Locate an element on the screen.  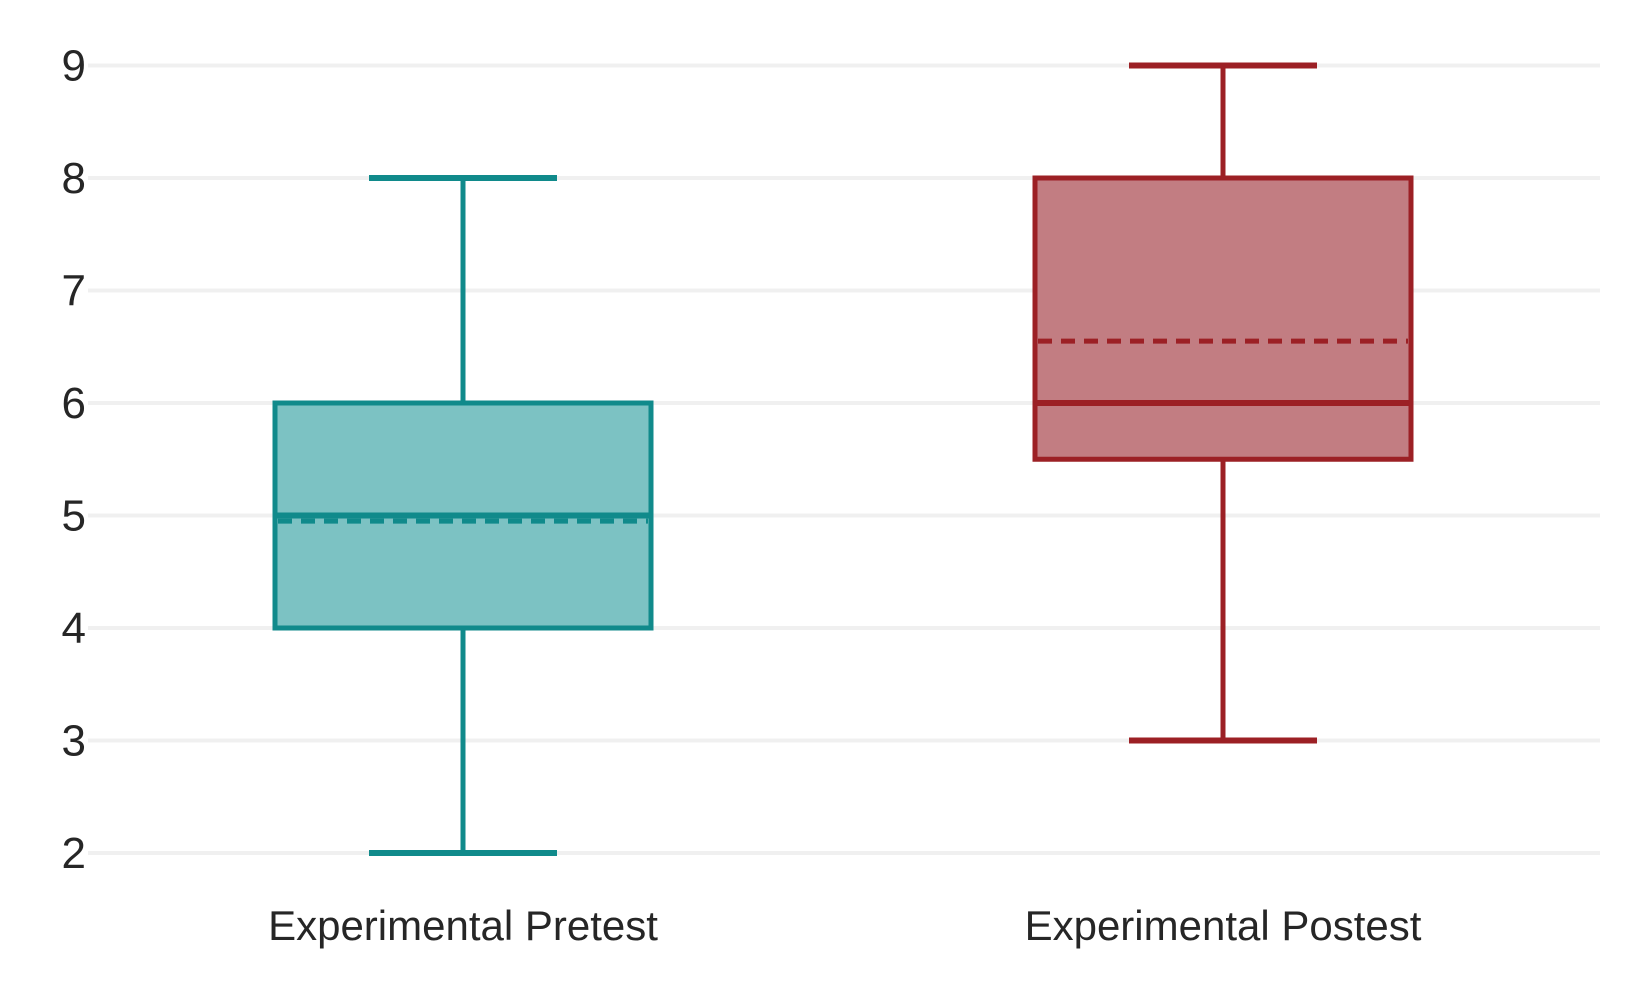
y-tick-label-5: 5 is located at coordinates (74, 516).